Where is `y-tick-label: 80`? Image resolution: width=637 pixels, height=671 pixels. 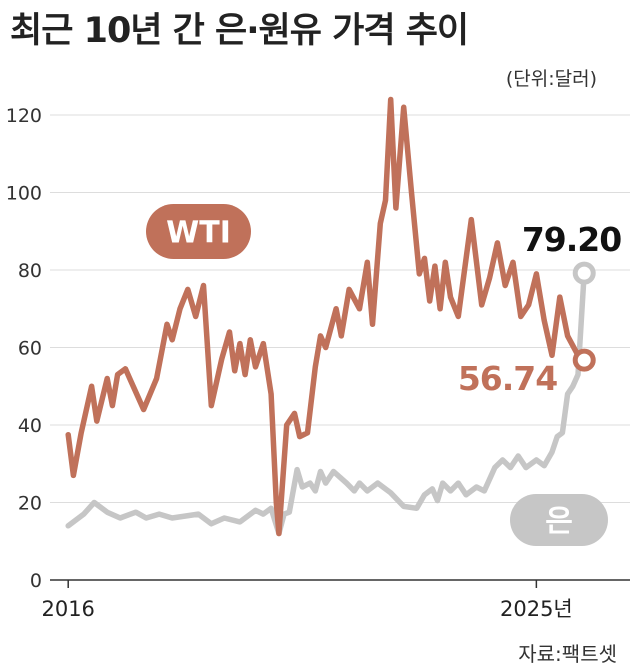
y-tick-label: 80 is located at coordinates (30, 271).